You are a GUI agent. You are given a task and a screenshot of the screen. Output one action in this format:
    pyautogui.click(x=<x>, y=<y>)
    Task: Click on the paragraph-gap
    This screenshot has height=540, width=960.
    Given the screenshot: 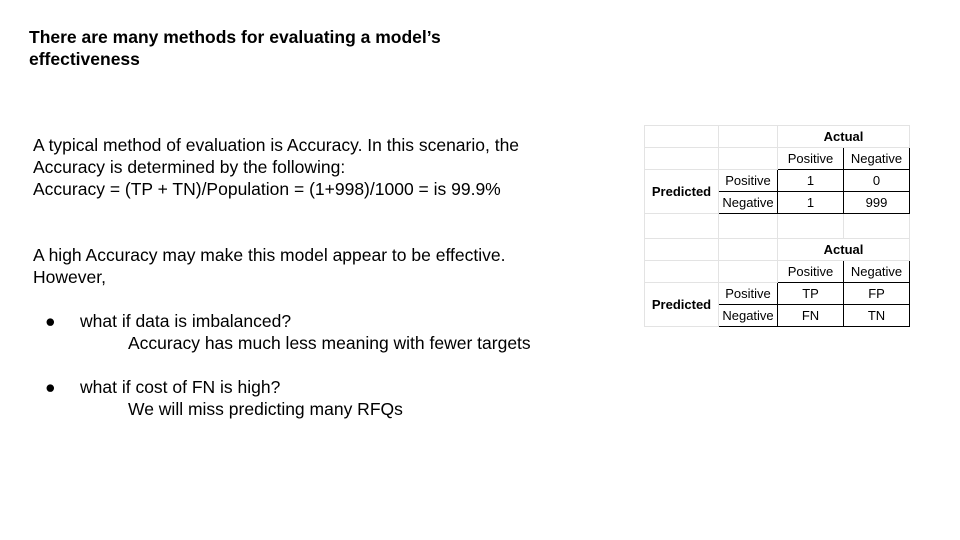 What is the action you would take?
    pyautogui.click(x=323, y=222)
    